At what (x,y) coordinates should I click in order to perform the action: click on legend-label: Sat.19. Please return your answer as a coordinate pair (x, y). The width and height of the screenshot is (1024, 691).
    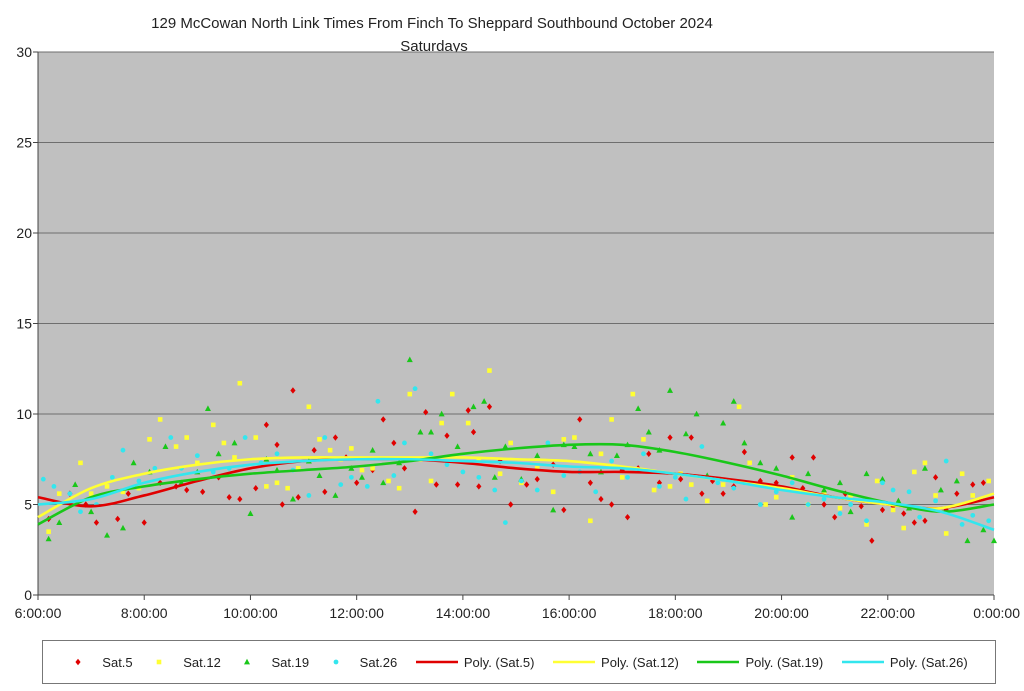
    Looking at the image, I should click on (290, 662).